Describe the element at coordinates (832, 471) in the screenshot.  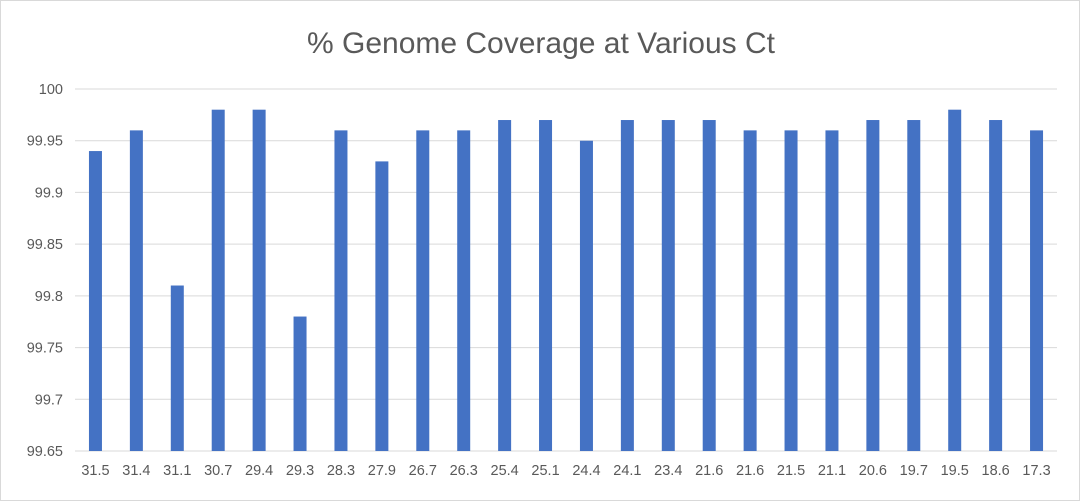
I see `x-tick-label: 21.1` at that location.